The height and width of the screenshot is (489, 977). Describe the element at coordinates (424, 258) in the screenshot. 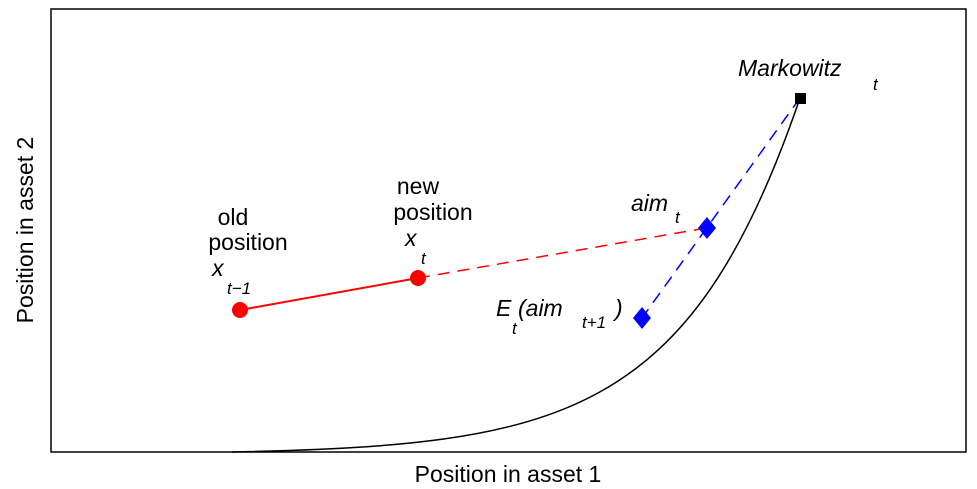

I see `new-position-subscript: t` at that location.